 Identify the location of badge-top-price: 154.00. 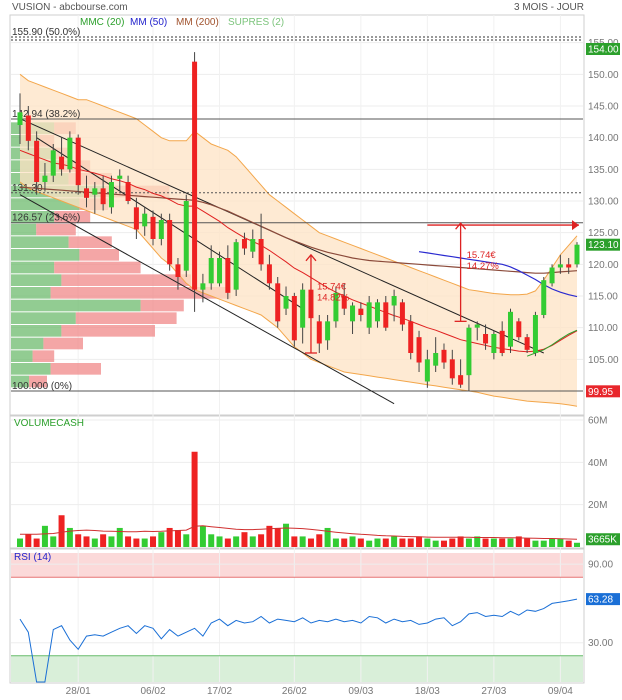
(603, 49).